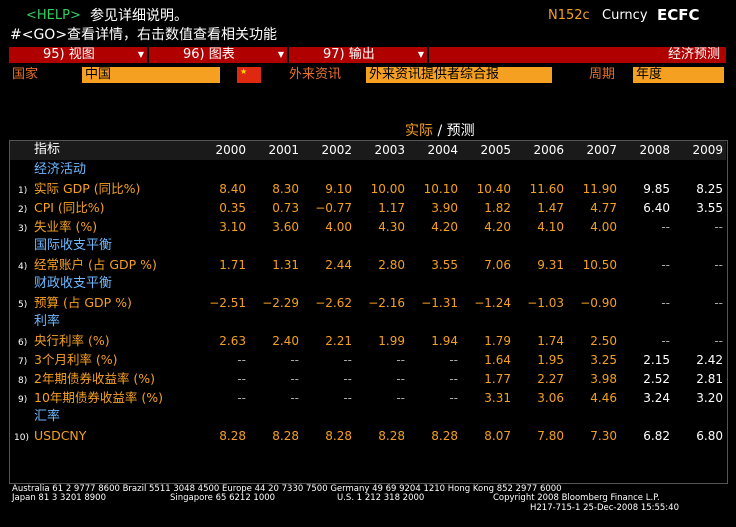 The image size is (736, 527). Describe the element at coordinates (497, 398) in the screenshot. I see `cell-value: 3.31` at that location.